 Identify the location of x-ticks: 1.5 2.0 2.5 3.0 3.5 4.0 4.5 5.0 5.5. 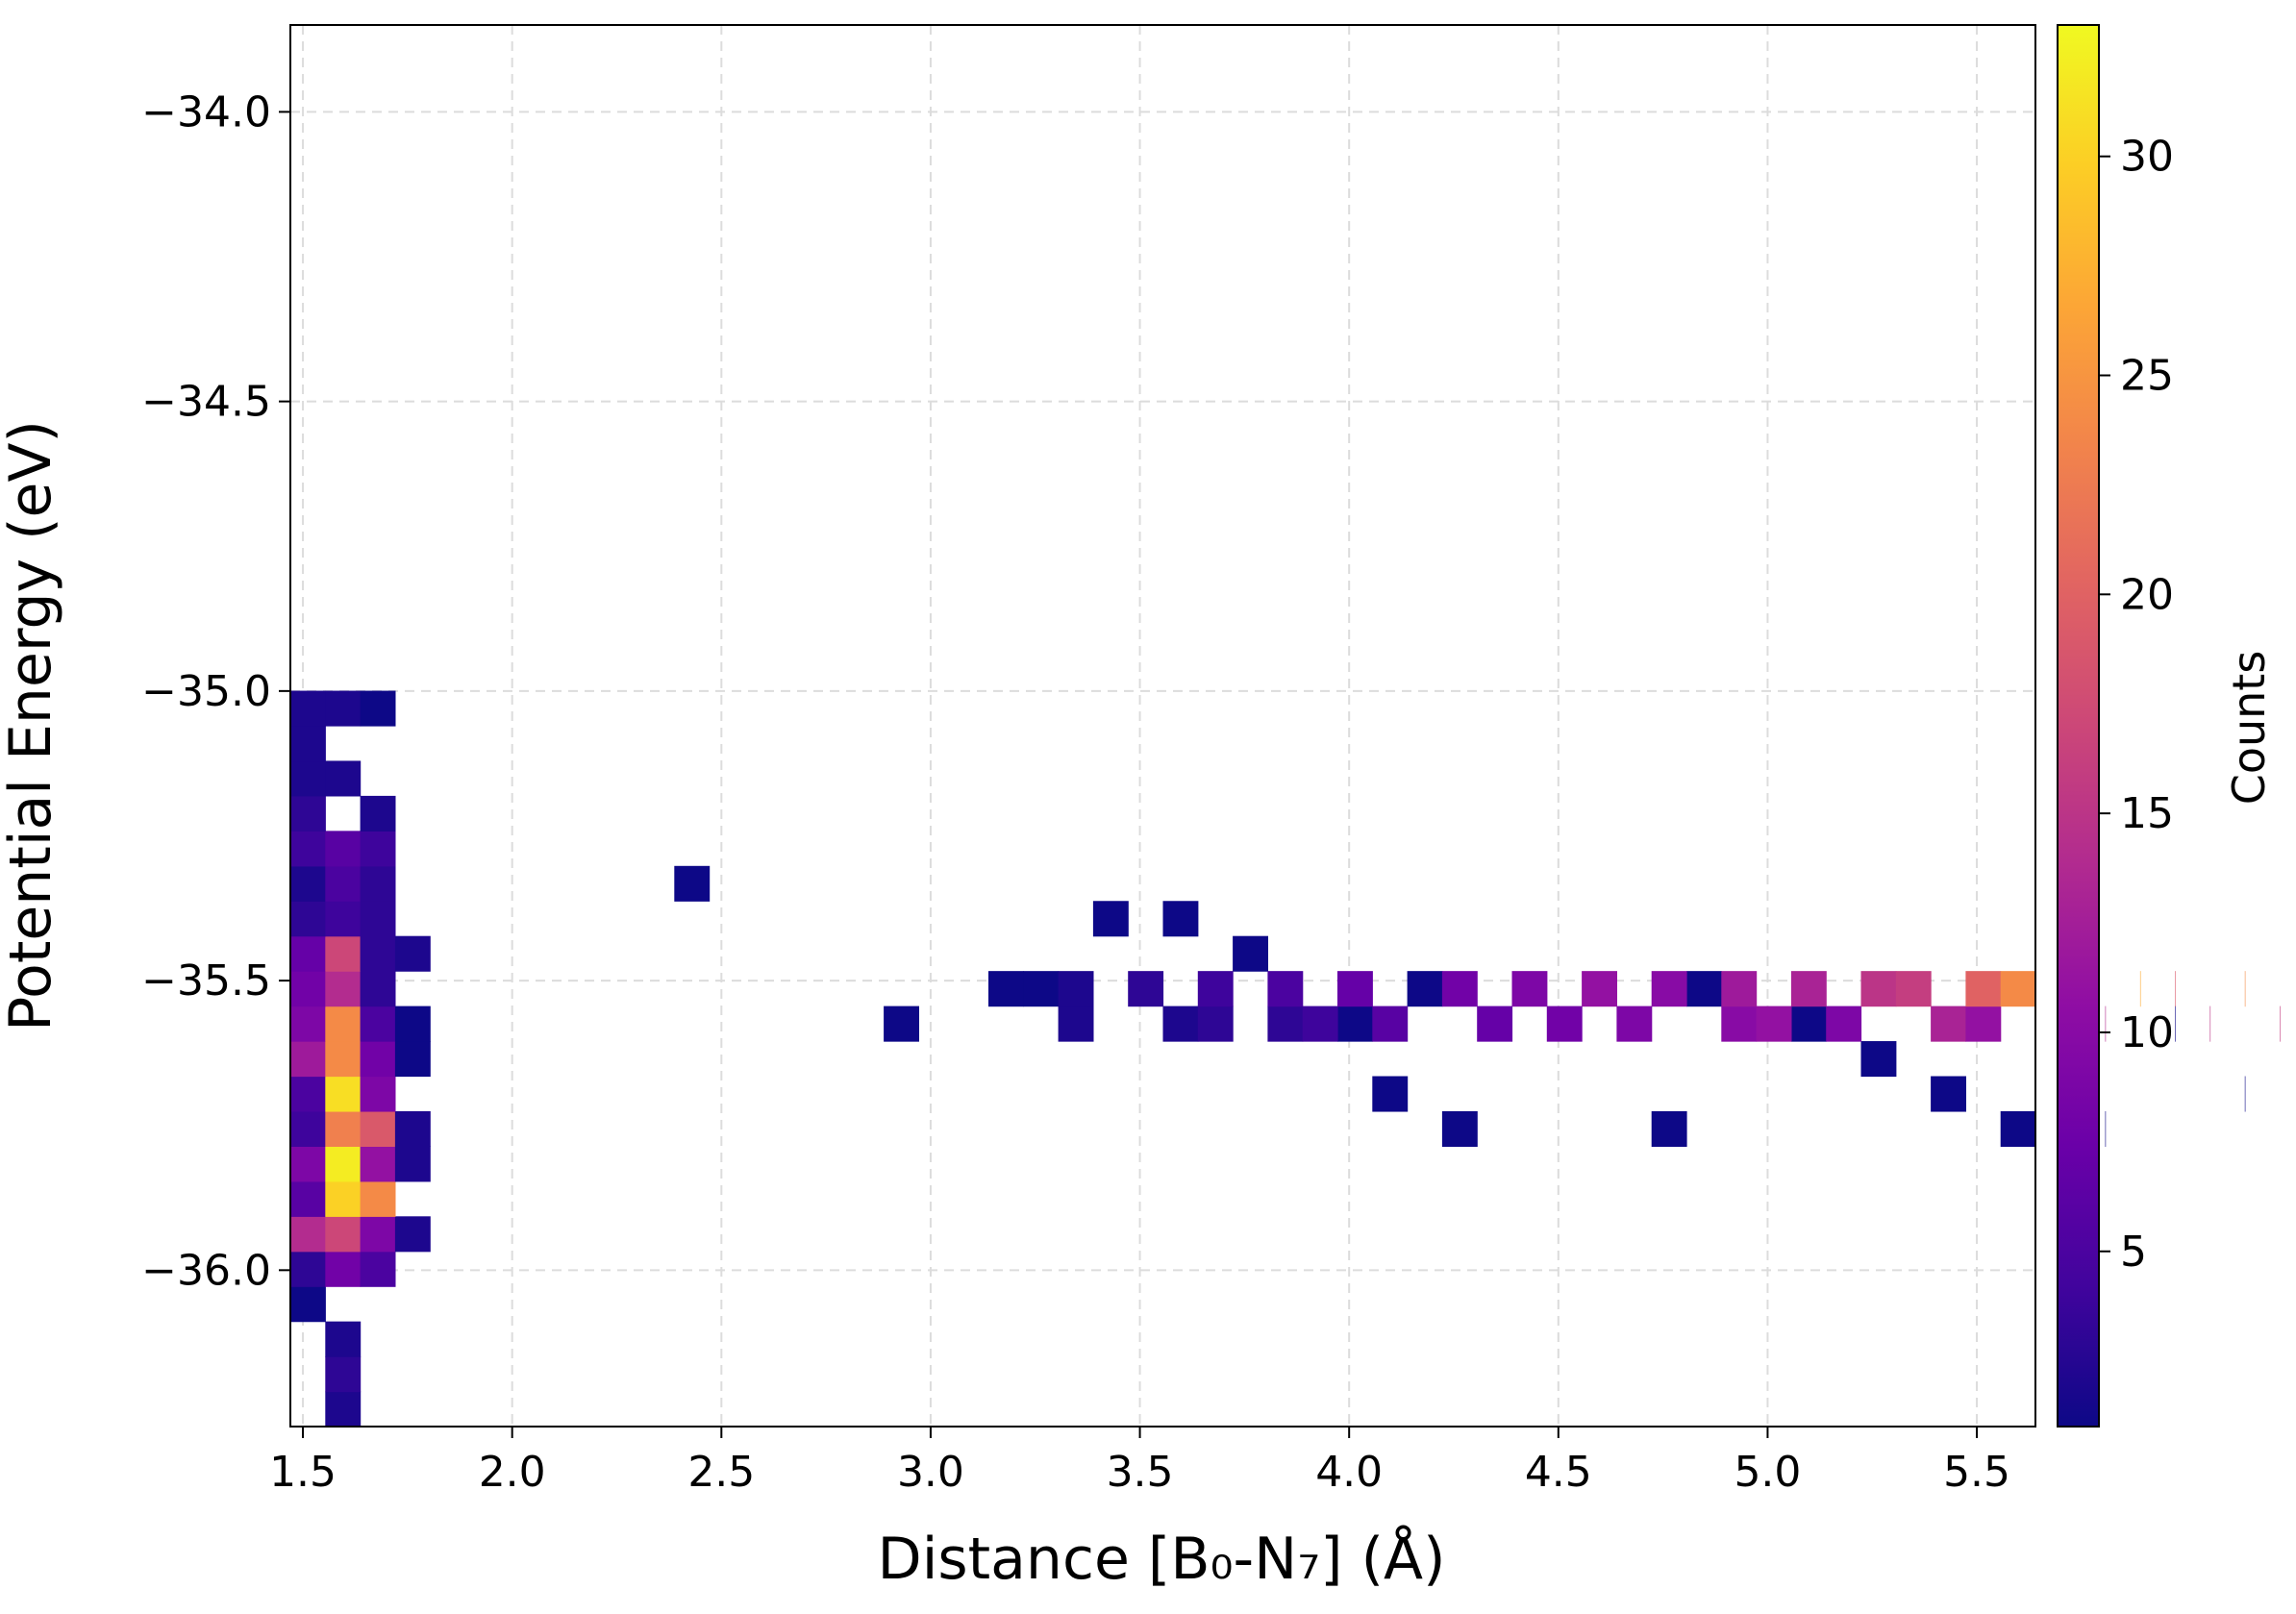
(1139, 1462).